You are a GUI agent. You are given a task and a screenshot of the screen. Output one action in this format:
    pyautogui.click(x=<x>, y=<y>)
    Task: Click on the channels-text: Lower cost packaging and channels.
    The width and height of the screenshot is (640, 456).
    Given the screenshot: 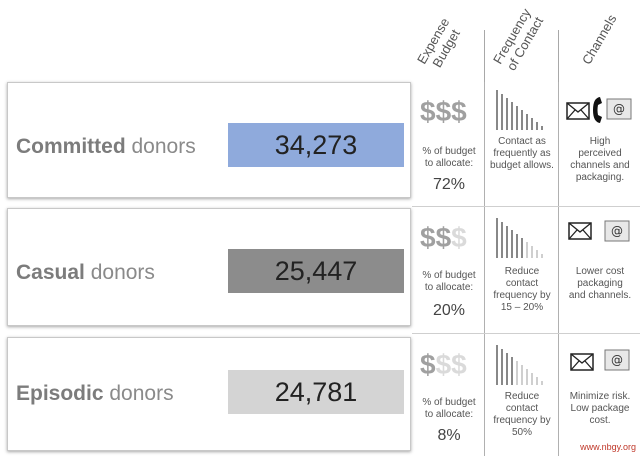 What is the action you would take?
    pyautogui.click(x=600, y=283)
    